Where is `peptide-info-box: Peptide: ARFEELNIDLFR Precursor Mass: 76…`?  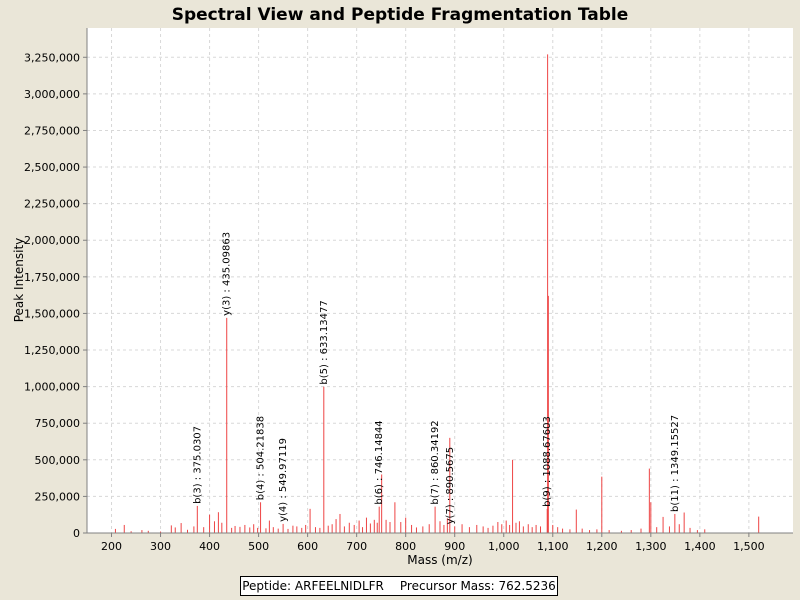
peptide-info-box: Peptide: ARFEELNIDLFR Precursor Mass: 76… is located at coordinates (399, 586).